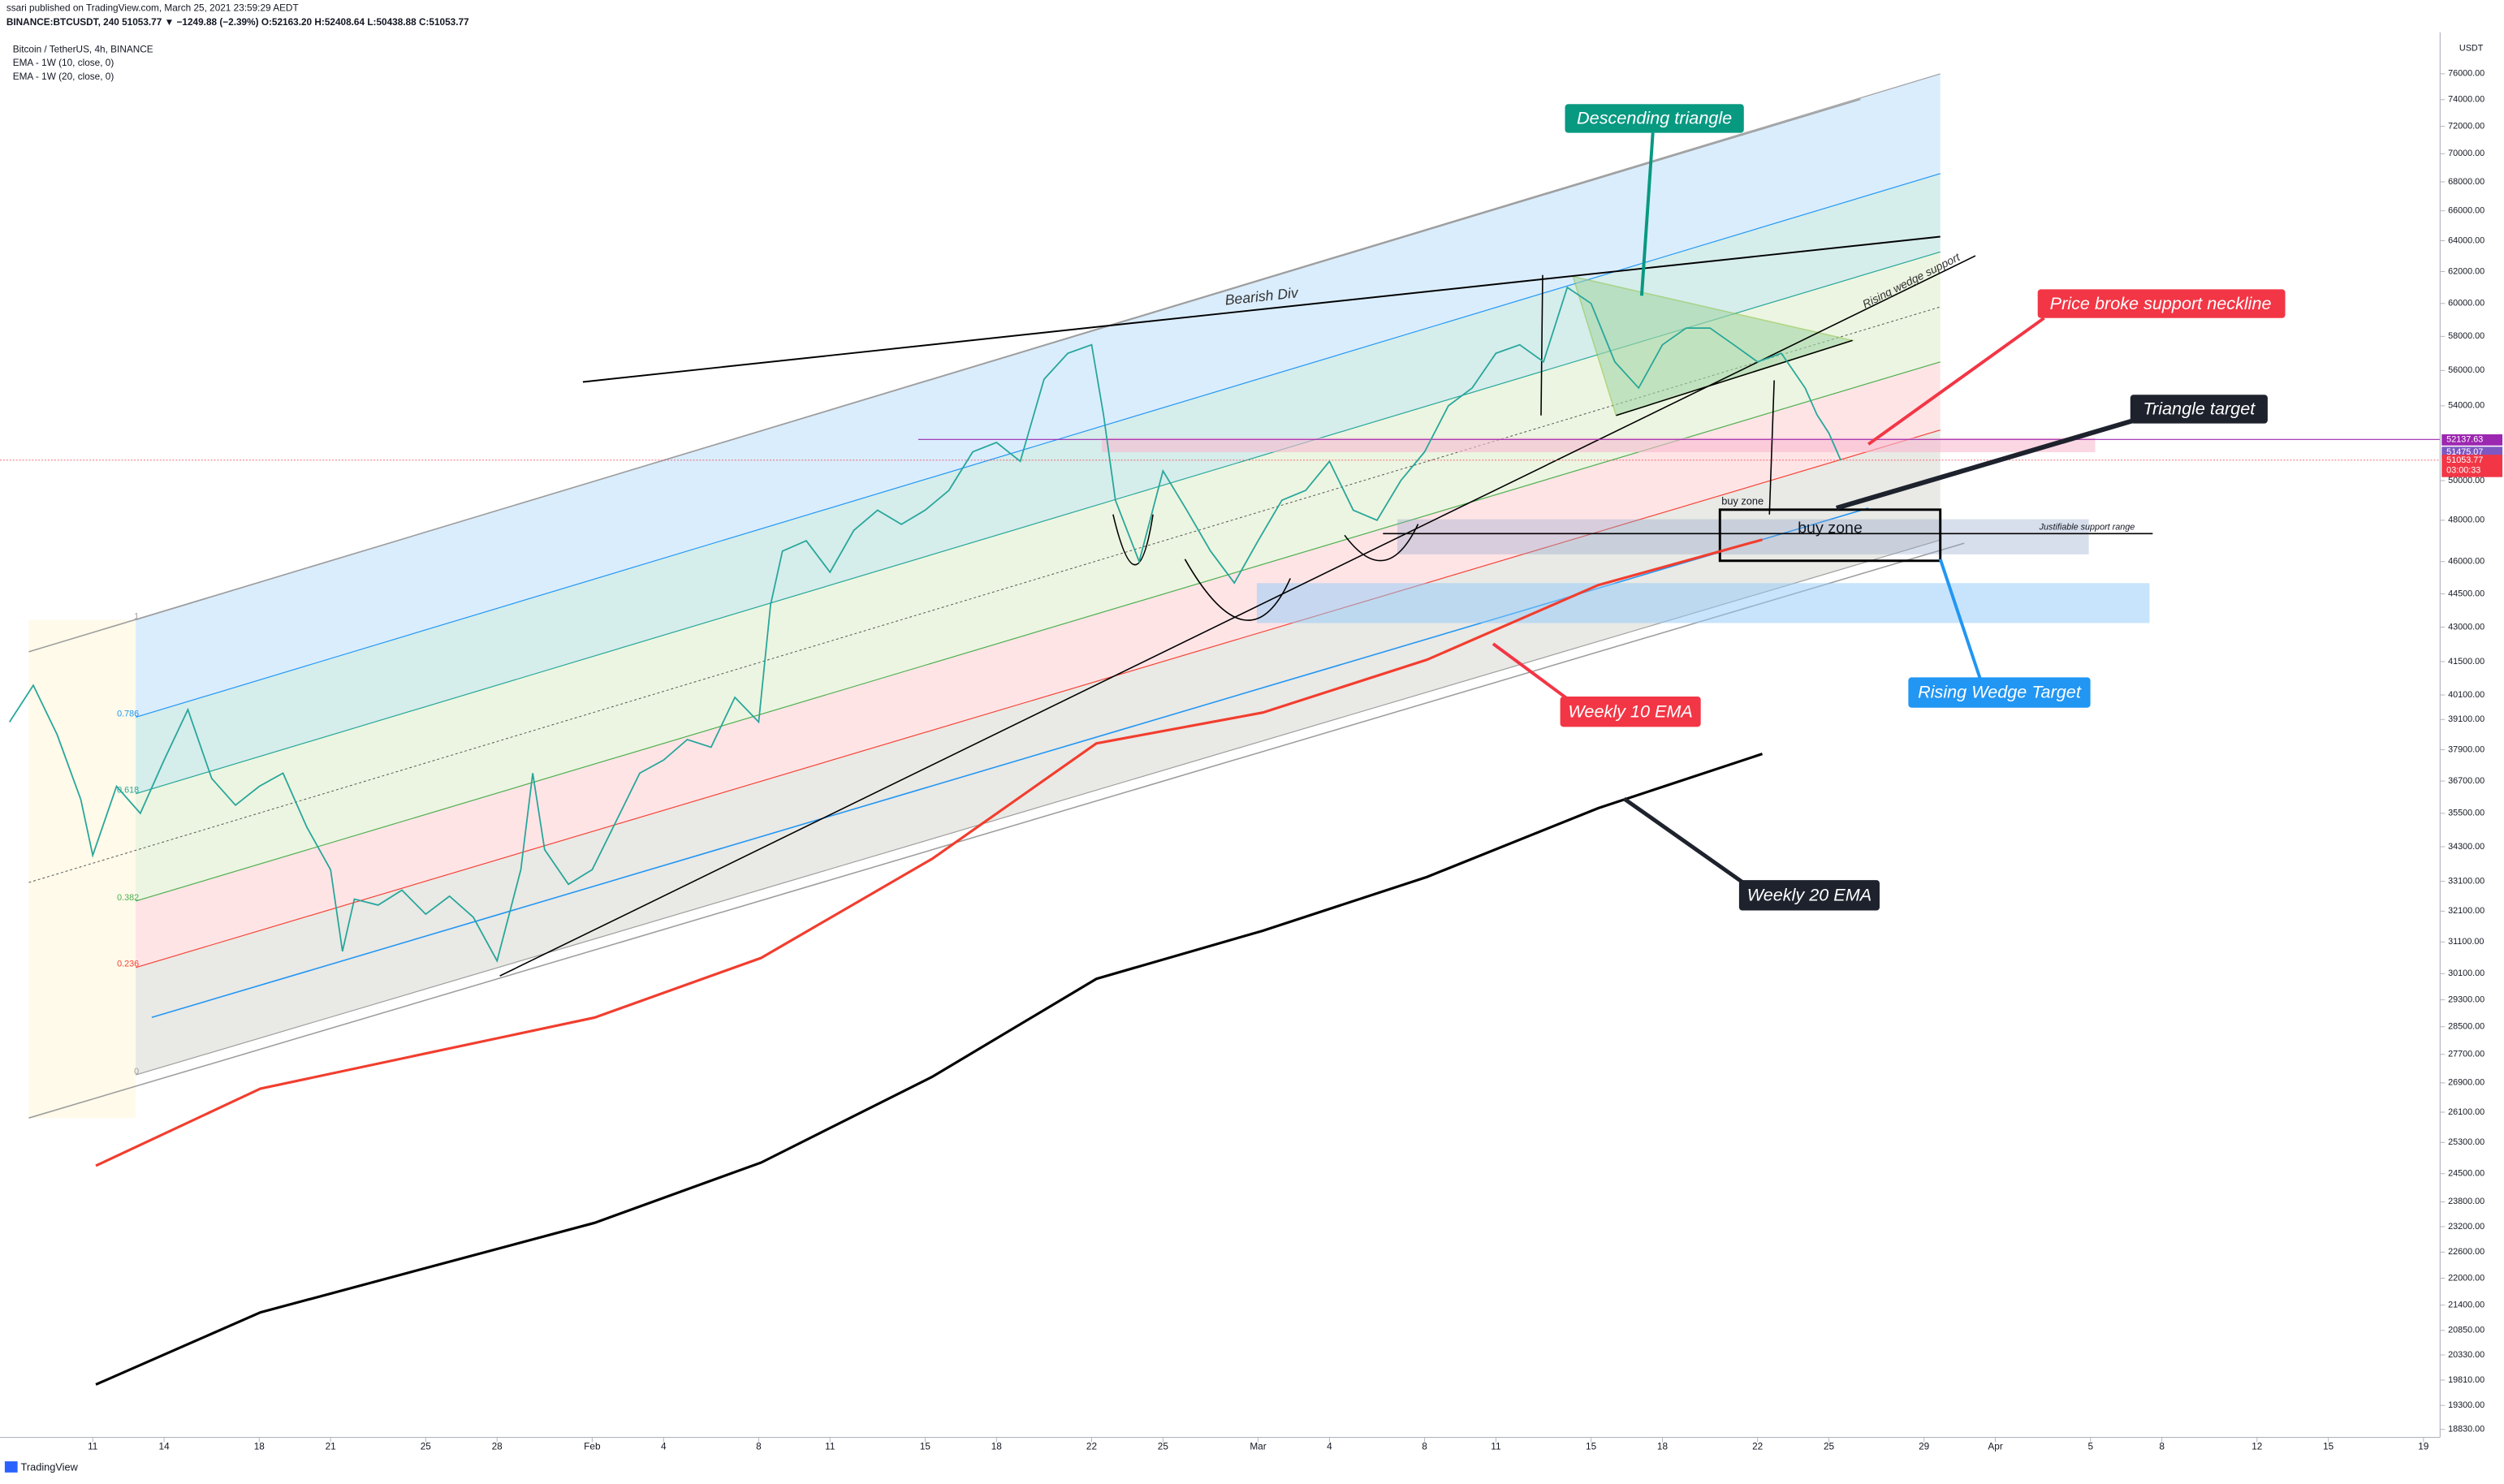  What do you see at coordinates (2467, 1054) in the screenshot?
I see `y-tick-label: 27700.00` at bounding box center [2467, 1054].